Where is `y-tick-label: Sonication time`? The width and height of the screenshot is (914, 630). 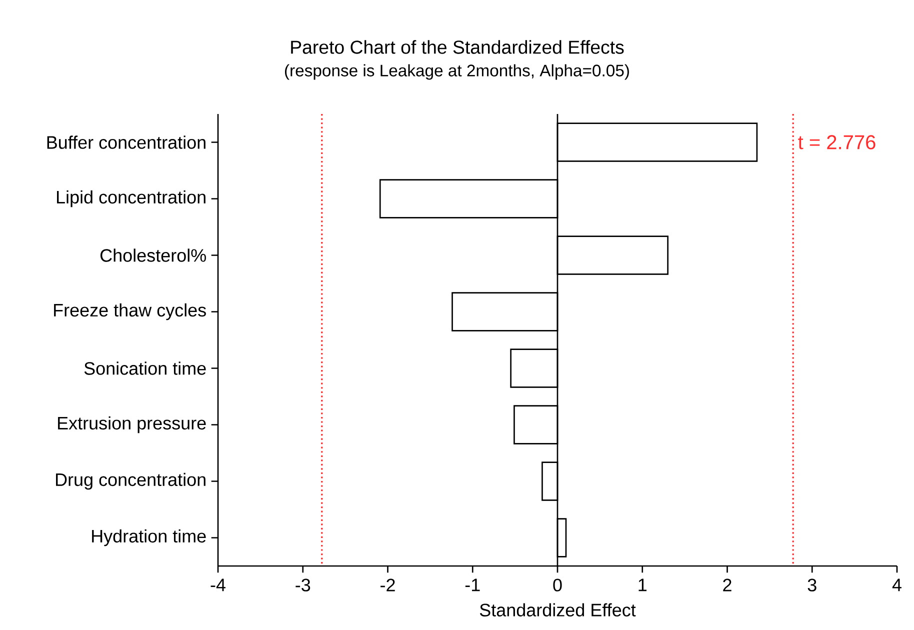 y-tick-label: Sonication time is located at coordinates (145, 368).